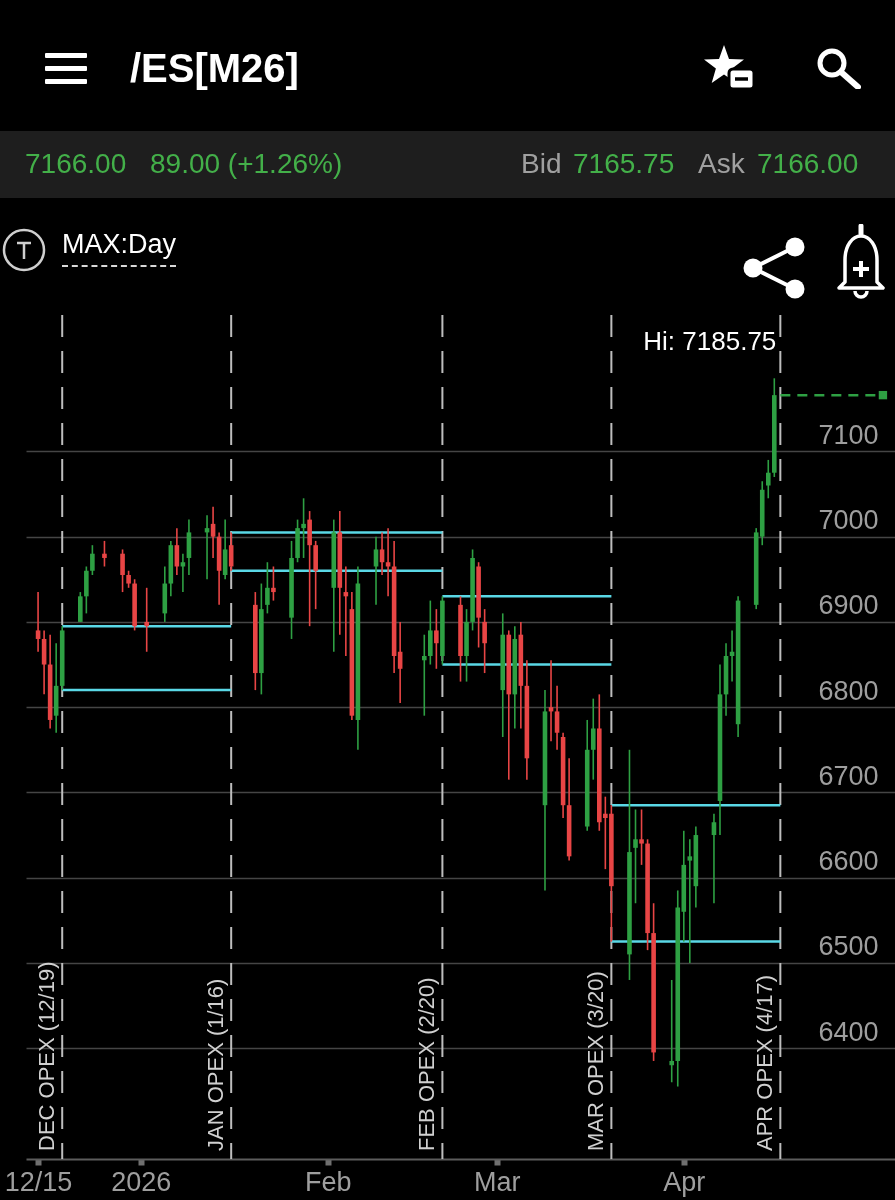 This screenshot has width=895, height=1200. Describe the element at coordinates (848, 605) in the screenshot. I see `y-tick-label: 6900` at that location.